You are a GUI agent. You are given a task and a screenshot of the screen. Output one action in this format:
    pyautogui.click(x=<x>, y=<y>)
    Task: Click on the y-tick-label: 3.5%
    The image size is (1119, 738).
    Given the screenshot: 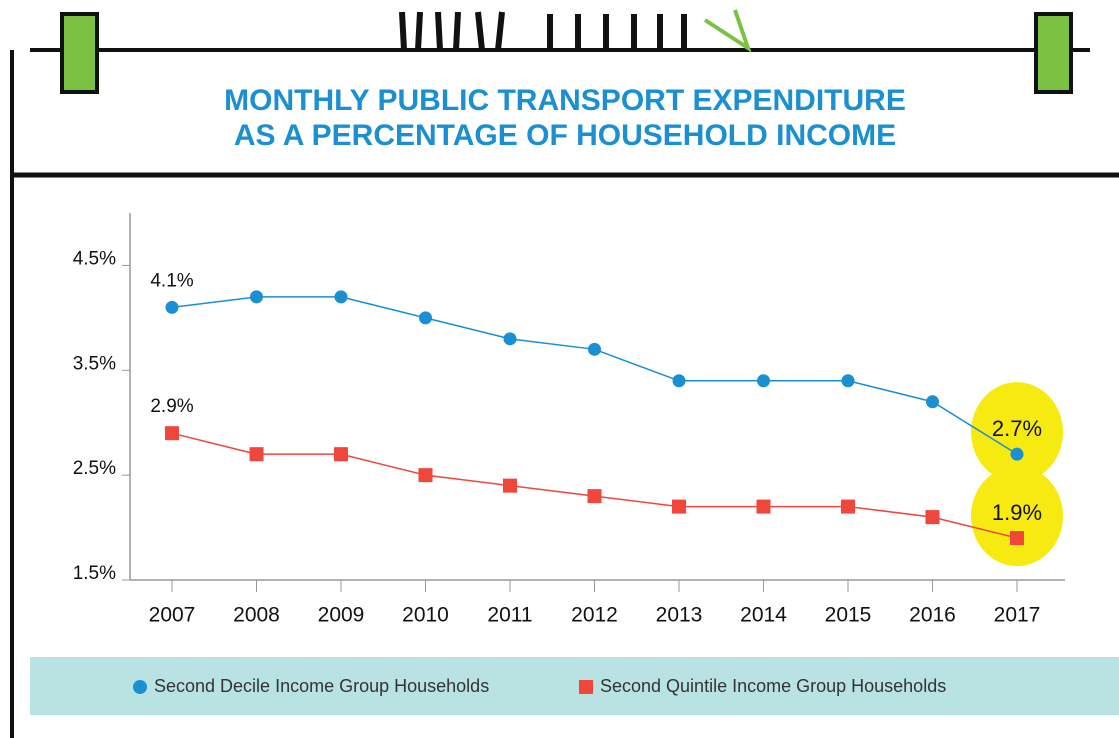 What is the action you would take?
    pyautogui.click(x=94, y=363)
    